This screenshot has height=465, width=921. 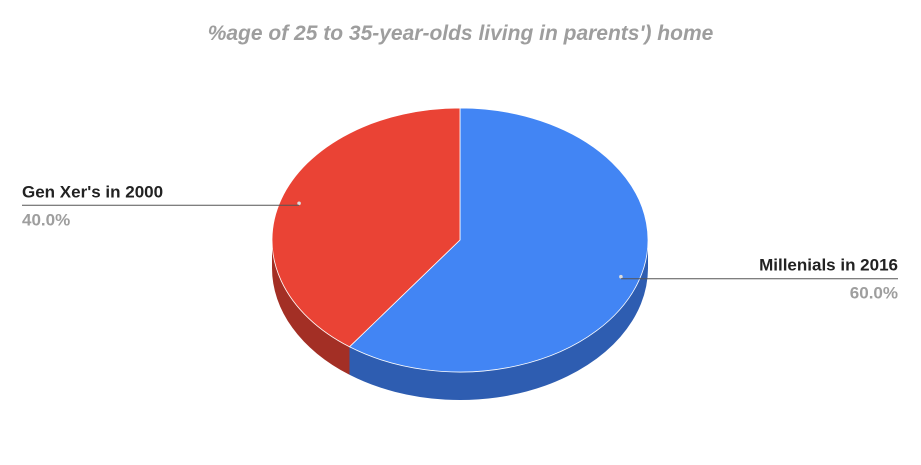 I want to click on pie-side-walls, so click(x=460, y=320).